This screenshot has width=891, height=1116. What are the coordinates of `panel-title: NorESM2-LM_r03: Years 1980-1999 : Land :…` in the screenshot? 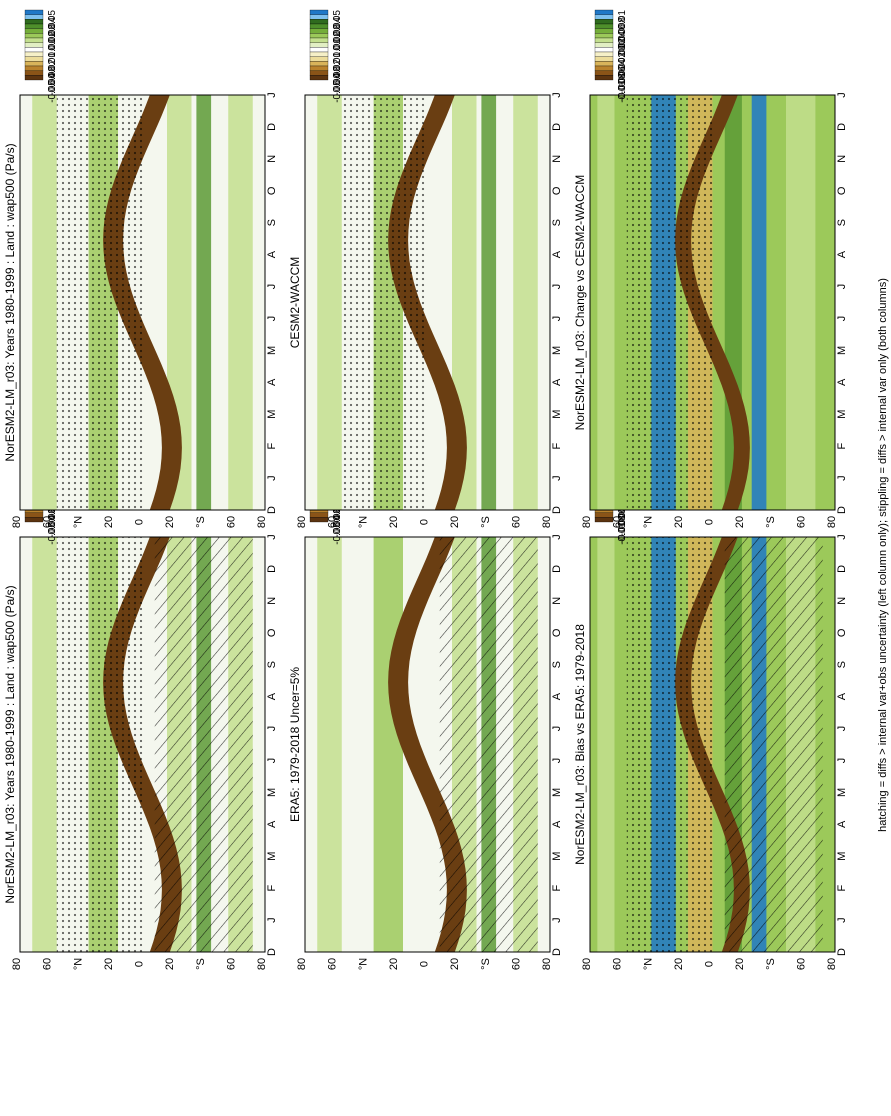 It's located at (10, 302).